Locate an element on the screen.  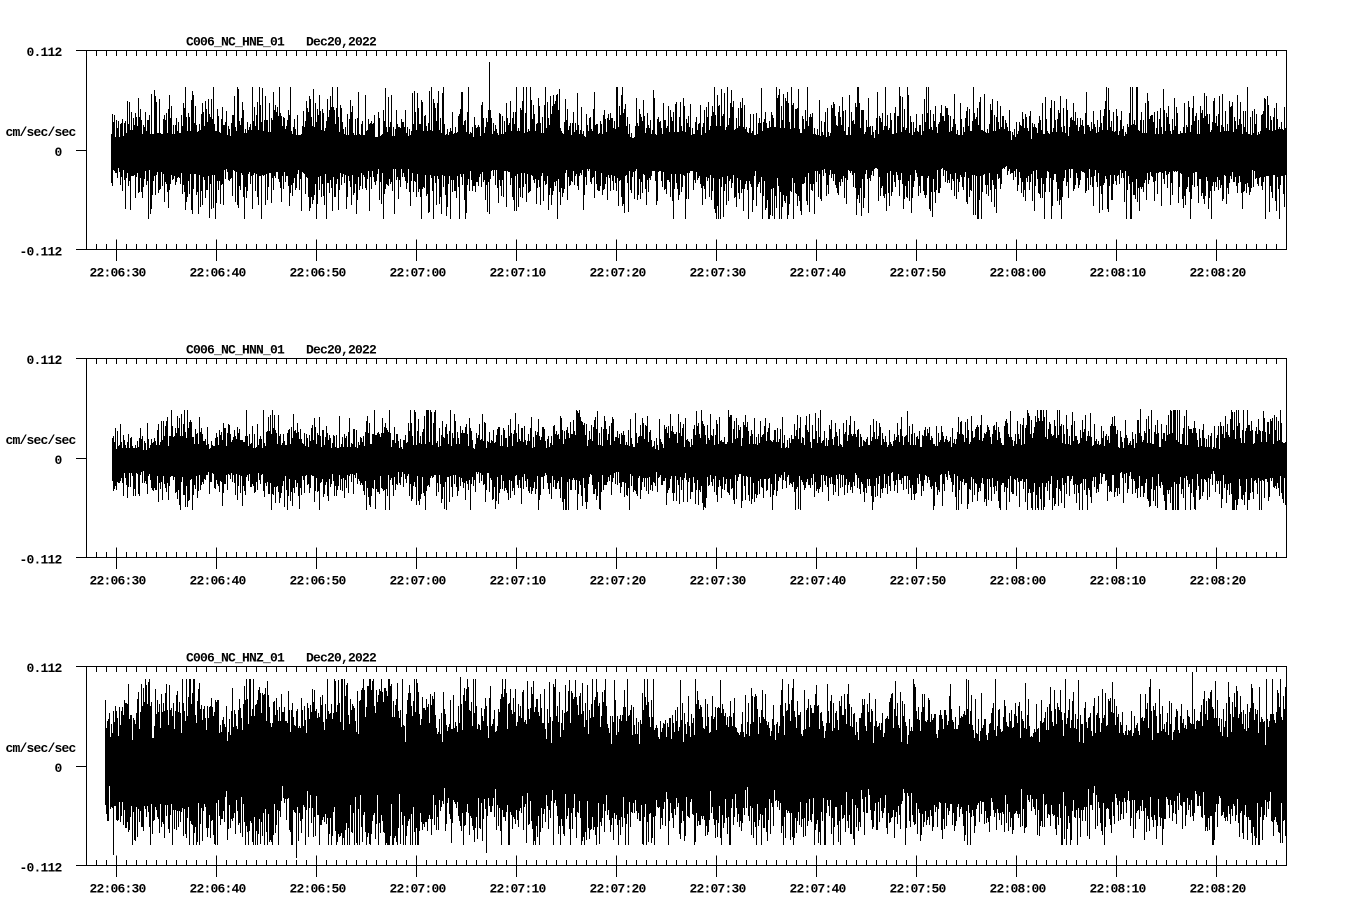
svg-text: C006_NC_HNN_01 is located at coordinates (235, 349).